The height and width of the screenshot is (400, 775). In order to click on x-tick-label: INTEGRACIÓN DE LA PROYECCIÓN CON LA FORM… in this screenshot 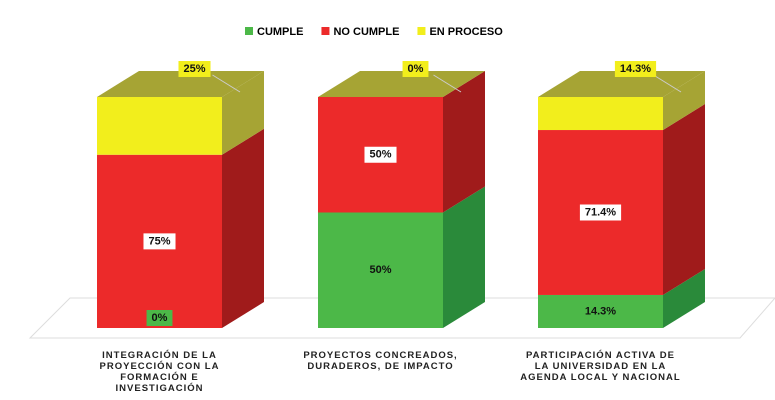, I will do `click(159, 372)`.